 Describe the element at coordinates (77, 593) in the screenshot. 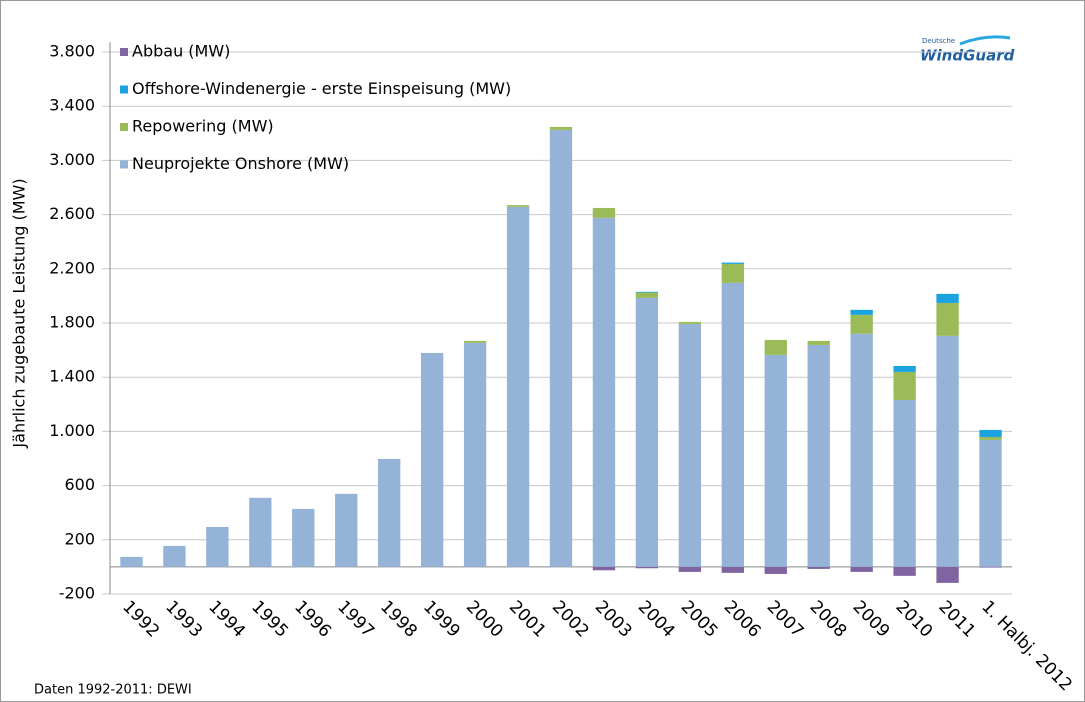

I see `y-tick-label: -200` at that location.